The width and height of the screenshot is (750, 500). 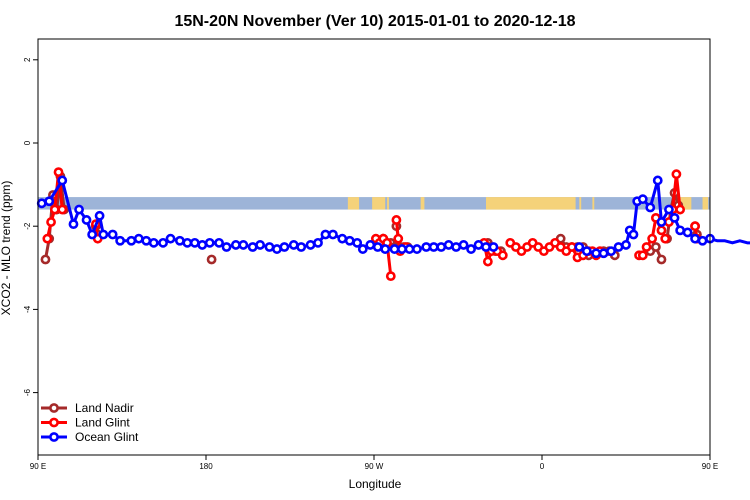 What do you see at coordinates (542, 466) in the screenshot?
I see `x-tick-label: 0` at bounding box center [542, 466].